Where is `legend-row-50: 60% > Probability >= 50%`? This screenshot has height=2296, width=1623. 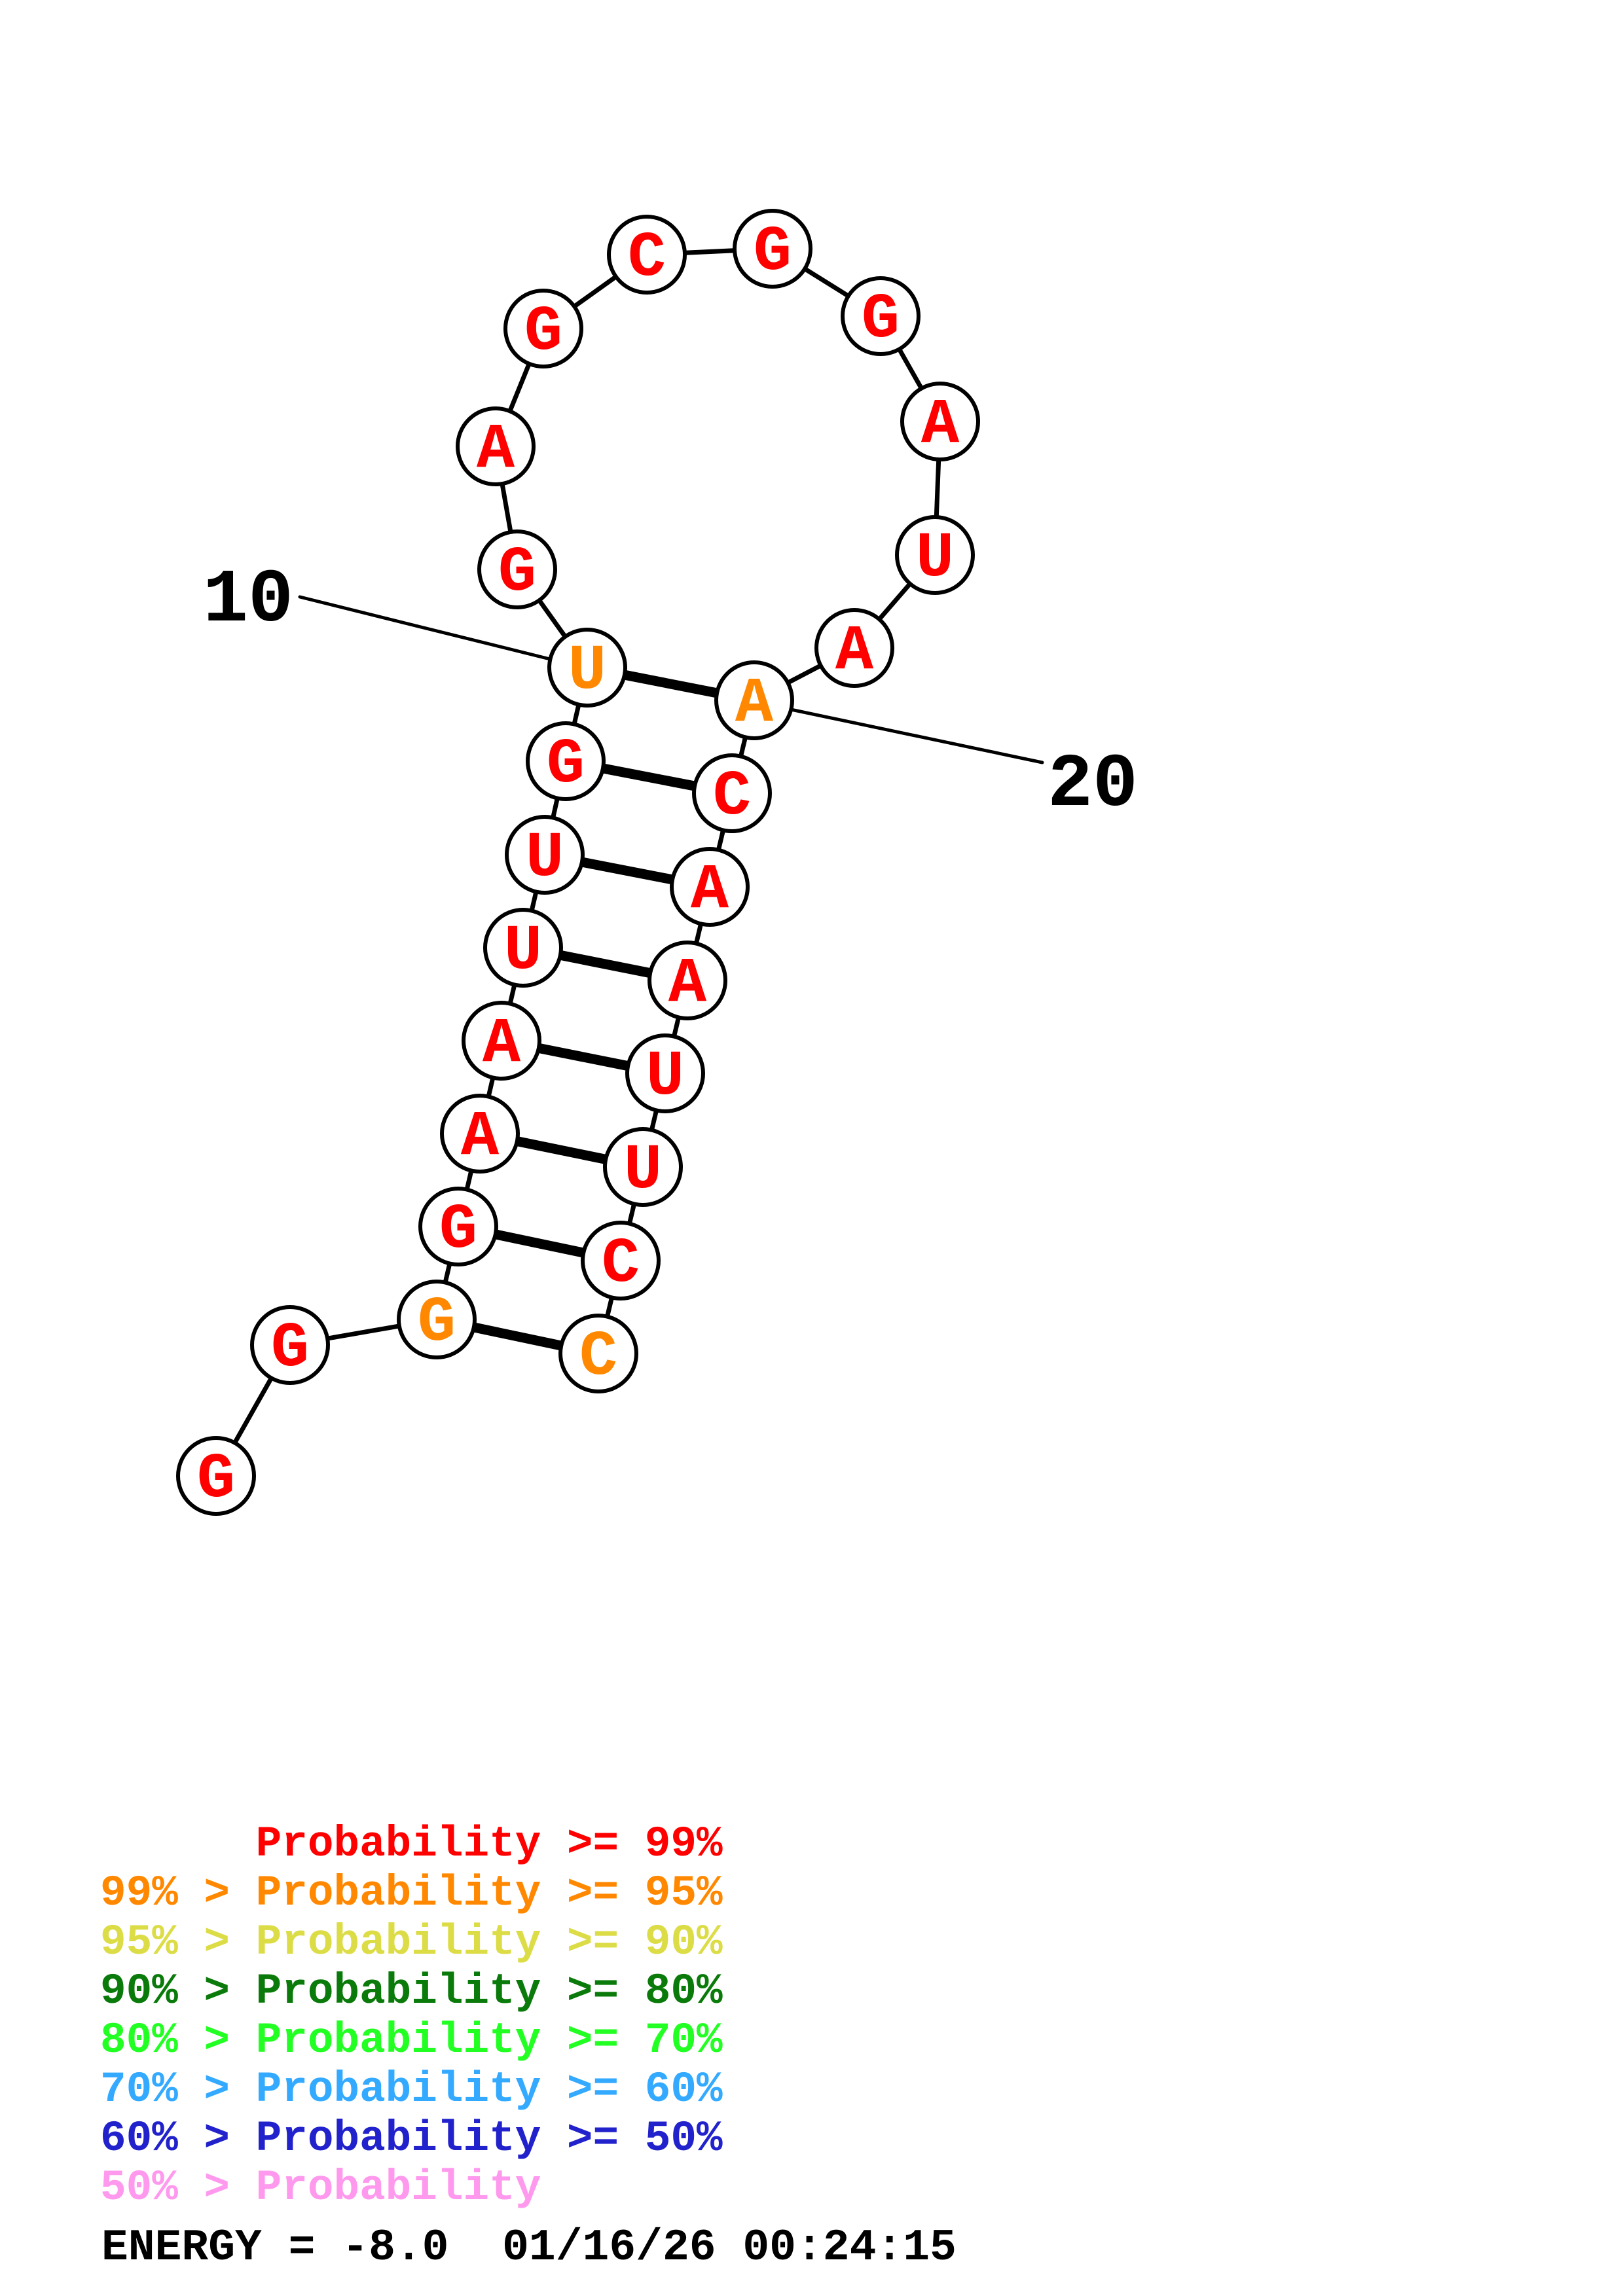 legend-row-50: 60% > Probability >= 50% is located at coordinates (411, 2138).